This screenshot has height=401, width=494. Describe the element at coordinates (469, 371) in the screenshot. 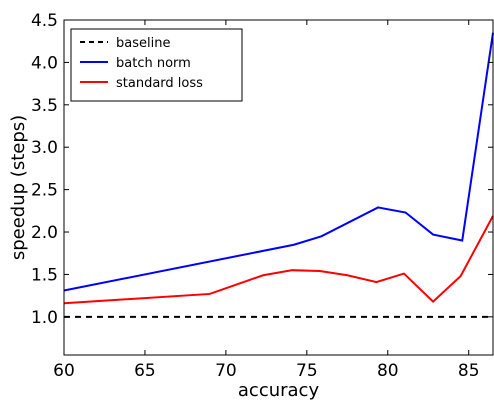

I see `x-tick-label: 85` at that location.